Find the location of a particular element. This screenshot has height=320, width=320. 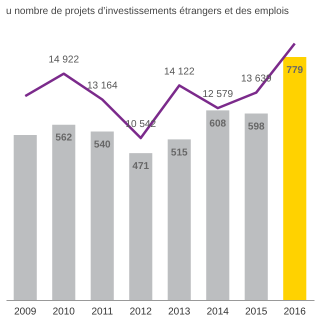

data-label: 540 is located at coordinates (103, 145).